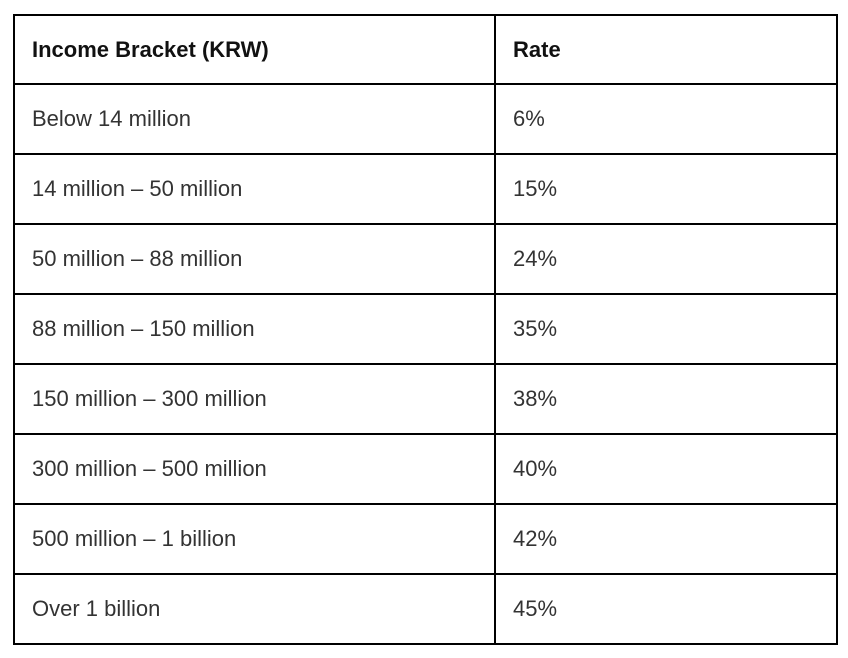  I want to click on table-row: 50 million – 88 million 24%, so click(425, 259).